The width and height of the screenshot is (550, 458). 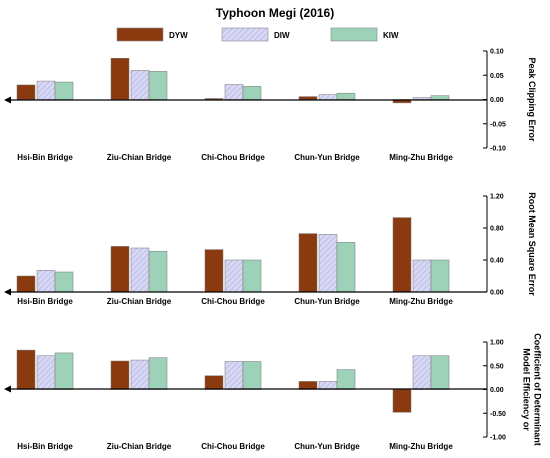 I want to click on y-tick-label: 0.50, so click(x=497, y=366).